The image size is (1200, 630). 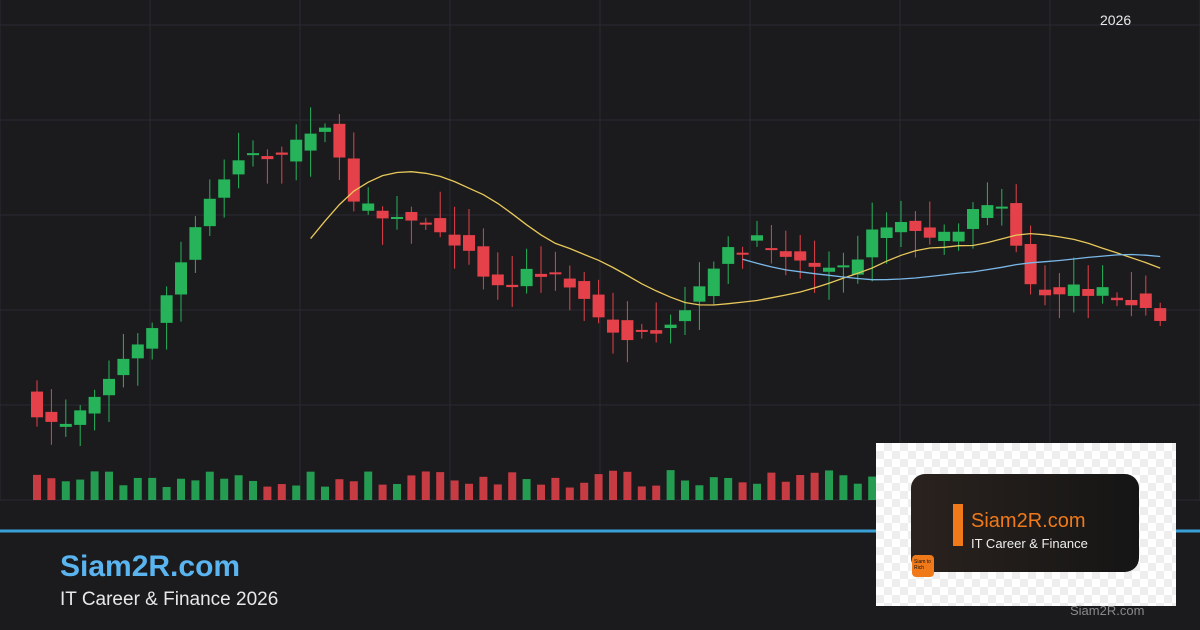 I want to click on year: 2026, so click(x=1116, y=20).